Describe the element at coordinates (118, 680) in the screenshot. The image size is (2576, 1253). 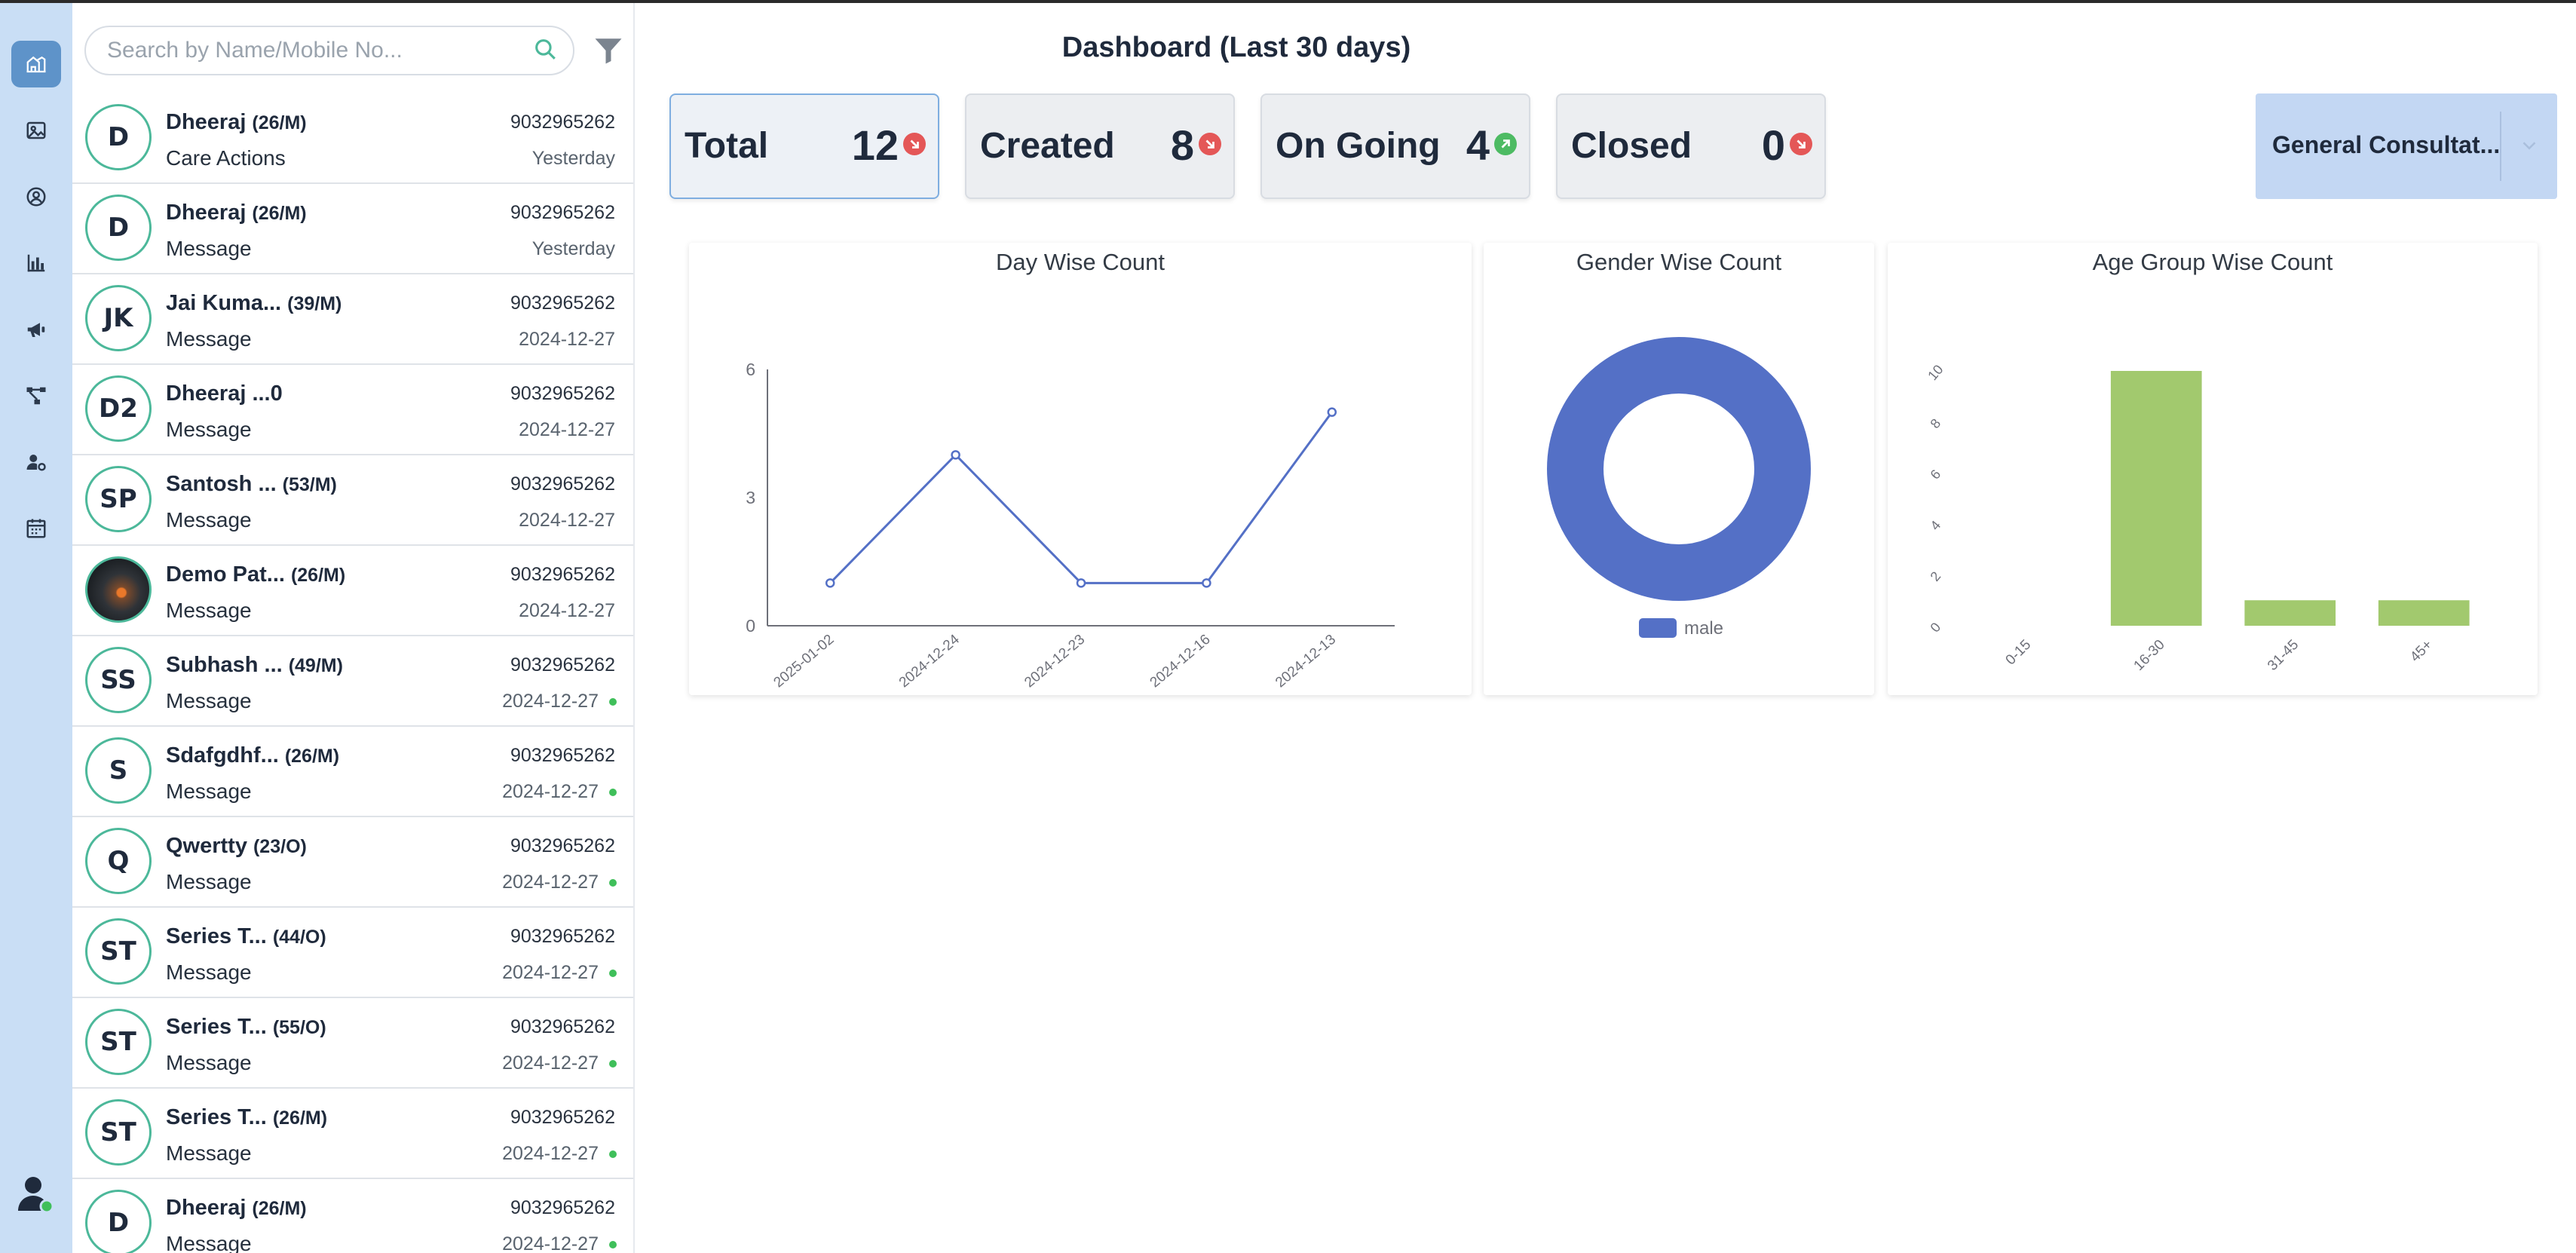
I see `avatar: SS` at that location.